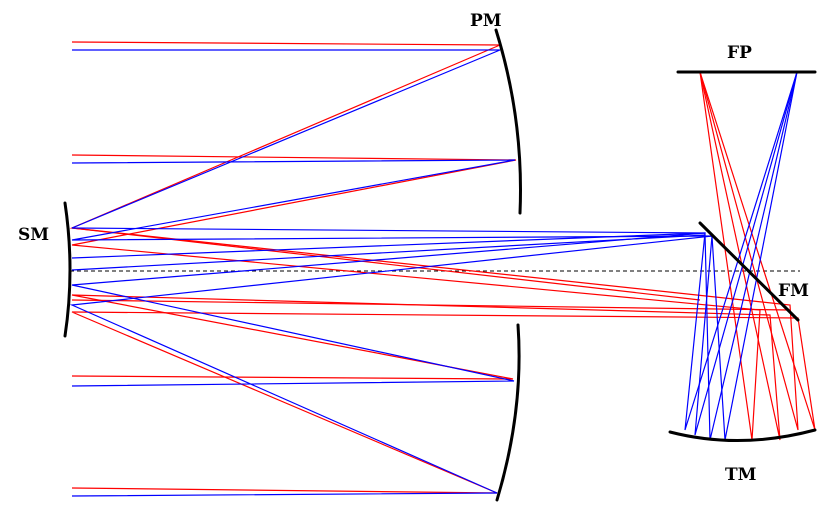 The image size is (819, 505). What do you see at coordinates (508, 121) in the screenshot?
I see `primary-mirror-upper` at bounding box center [508, 121].